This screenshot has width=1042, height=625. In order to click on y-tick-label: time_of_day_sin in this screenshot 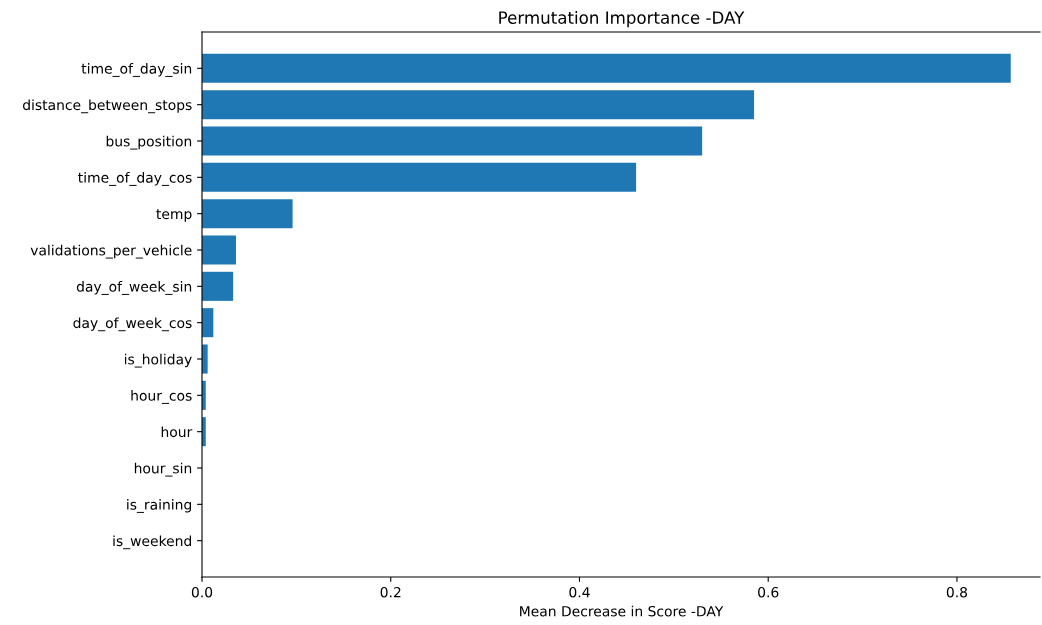, I will do `click(136, 70)`.